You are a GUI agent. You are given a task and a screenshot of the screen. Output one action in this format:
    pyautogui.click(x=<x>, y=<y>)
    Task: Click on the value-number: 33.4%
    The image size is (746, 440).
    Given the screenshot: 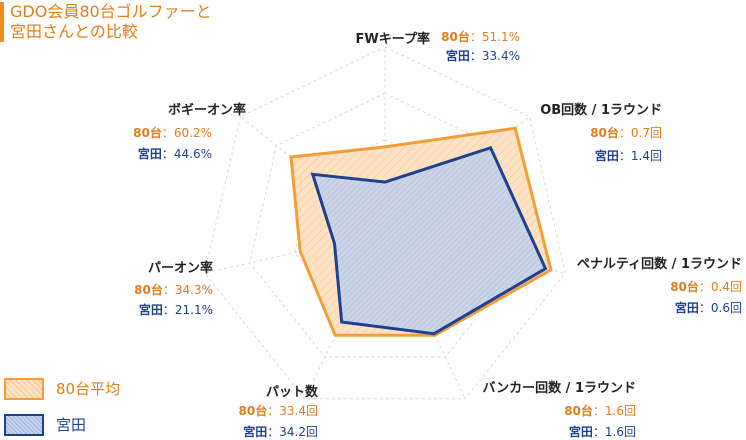 What is the action you would take?
    pyautogui.click(x=501, y=56)
    